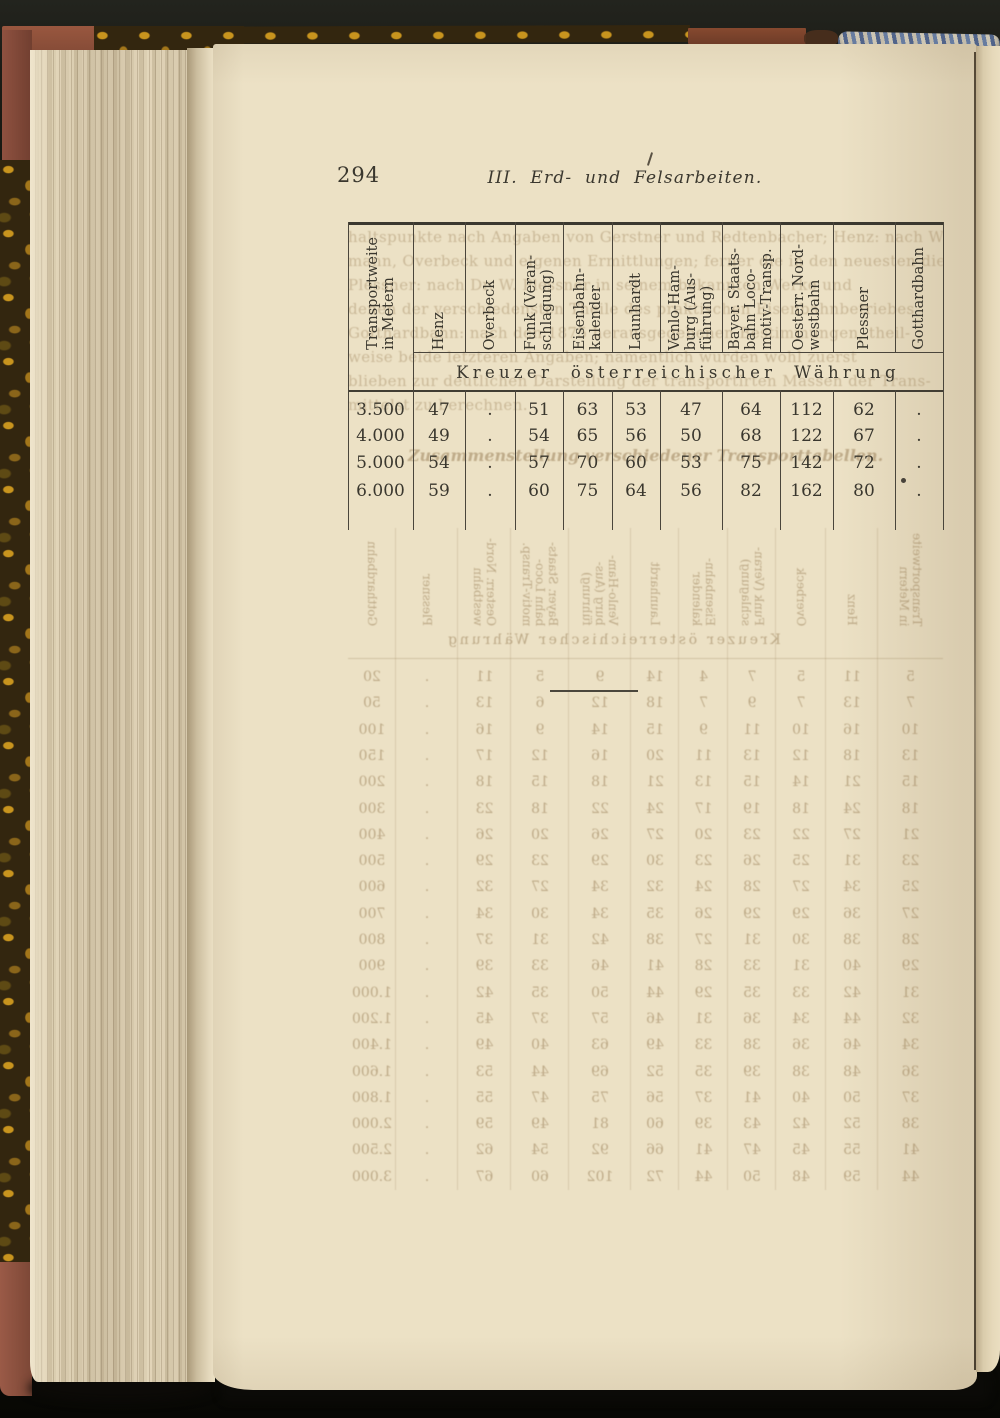  I want to click on show-through-row-label: 1.400, so click(372, 1045).